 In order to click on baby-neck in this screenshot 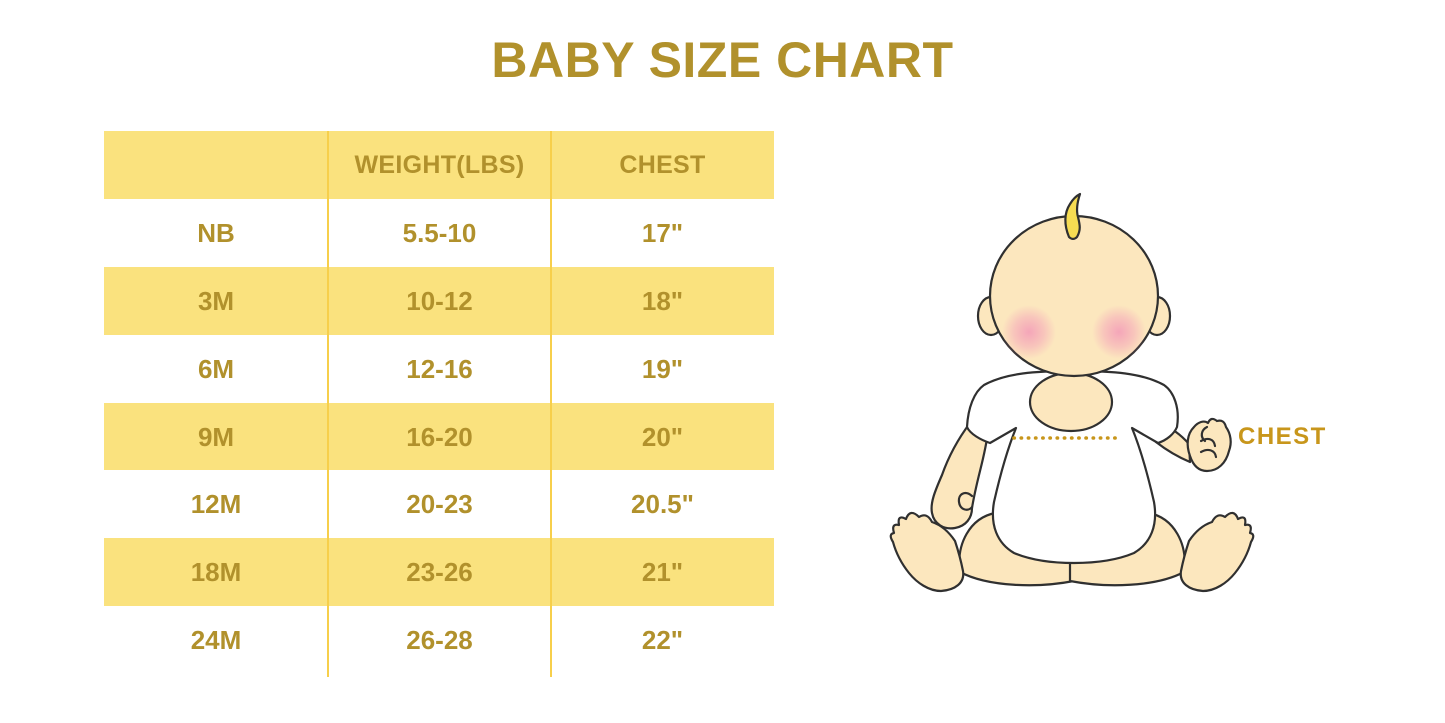, I will do `click(1071, 402)`.